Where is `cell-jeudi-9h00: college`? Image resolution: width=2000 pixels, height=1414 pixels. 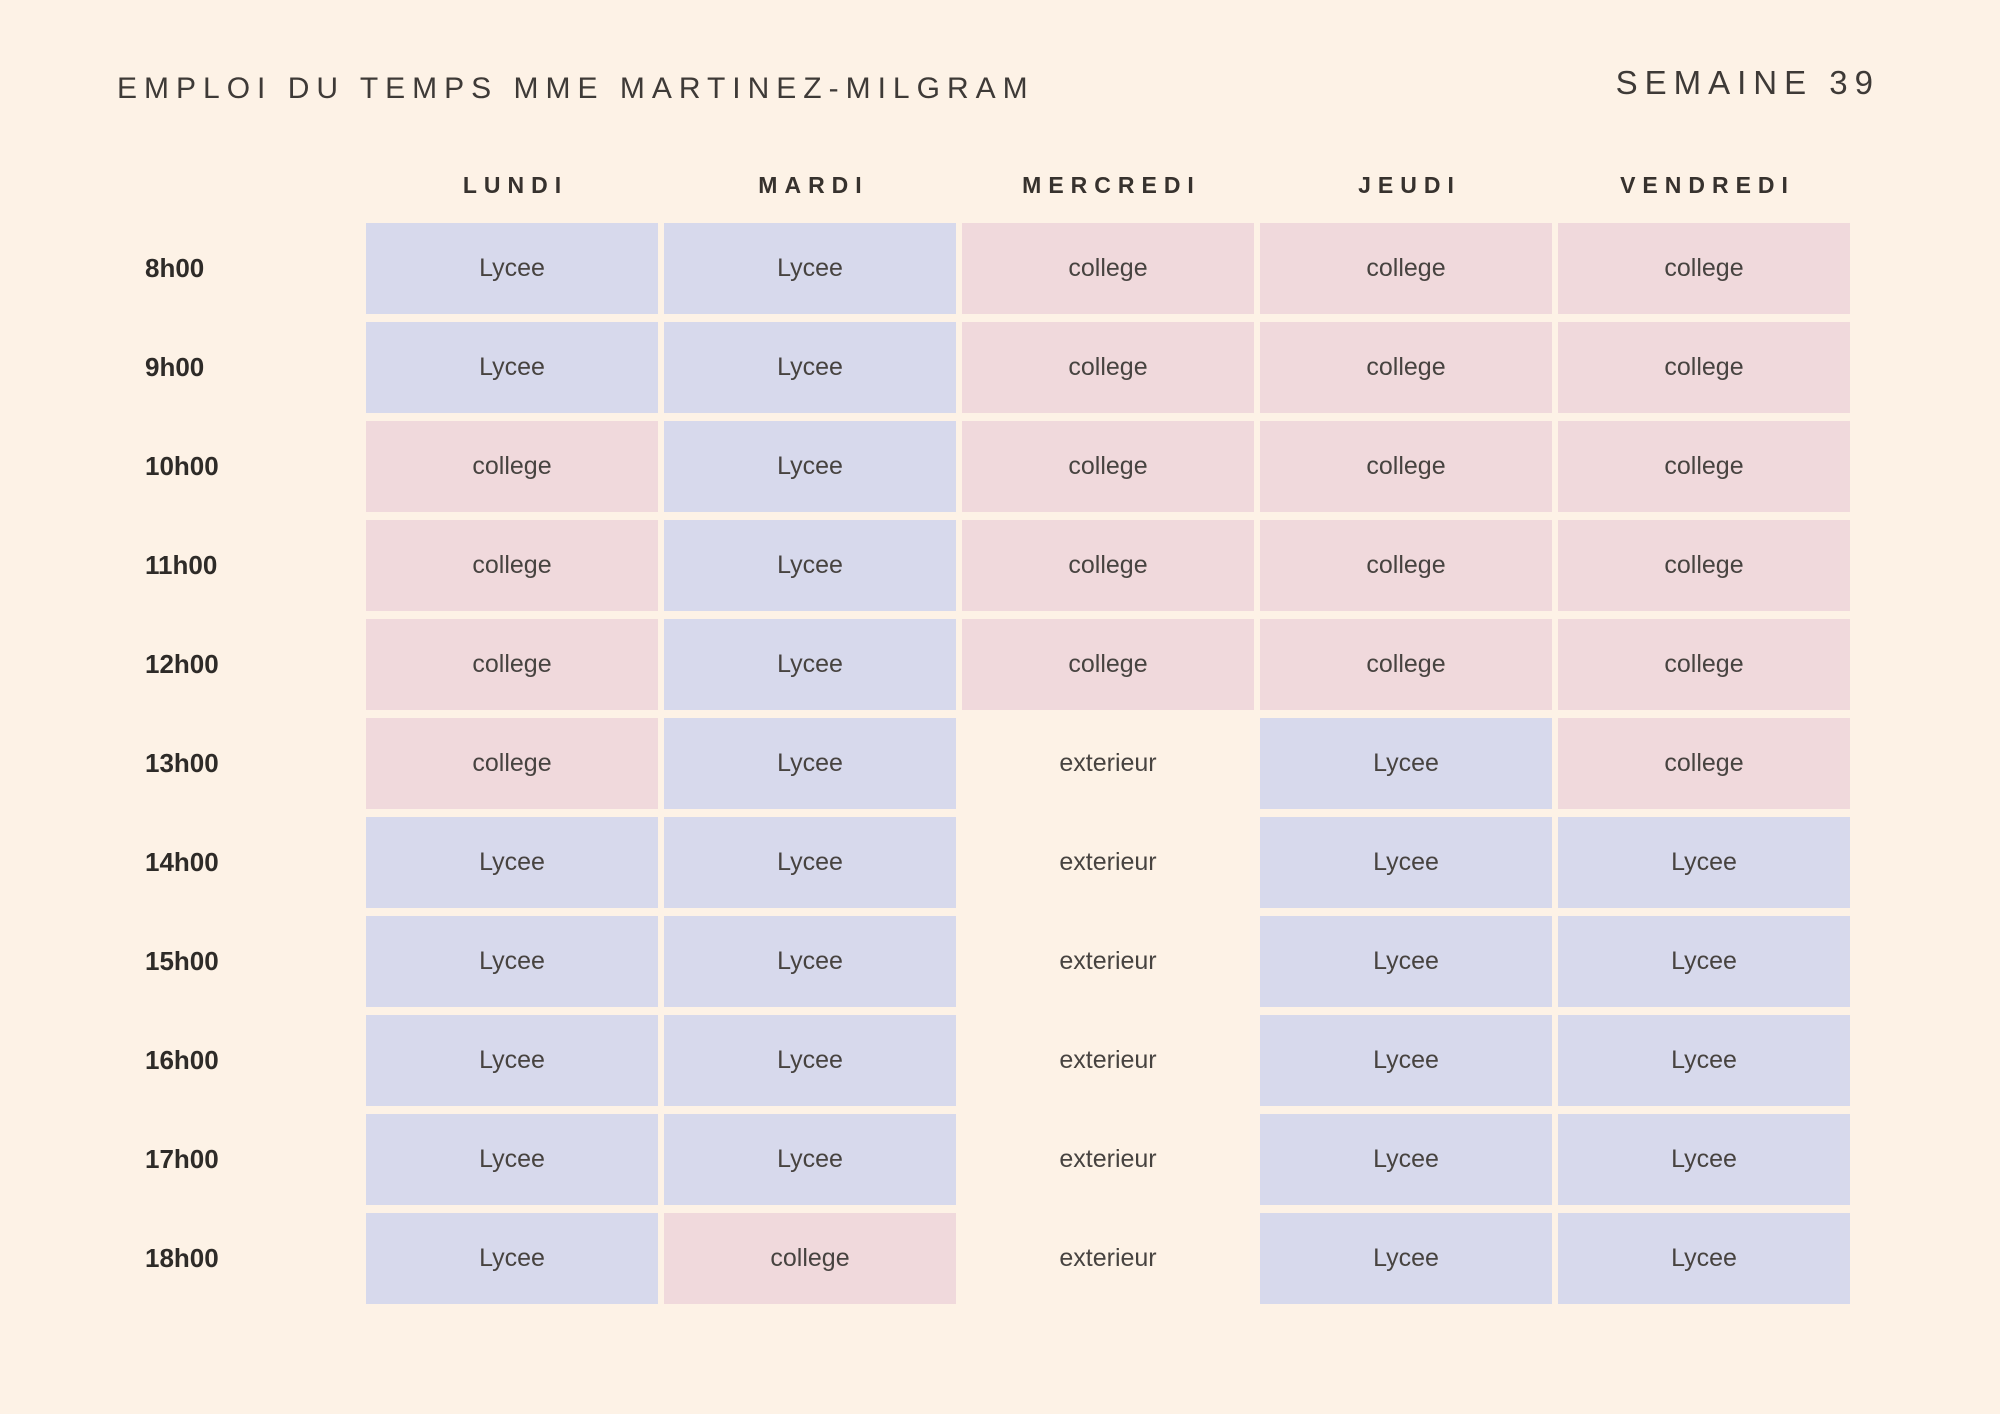
cell-jeudi-9h00: college is located at coordinates (1406, 367).